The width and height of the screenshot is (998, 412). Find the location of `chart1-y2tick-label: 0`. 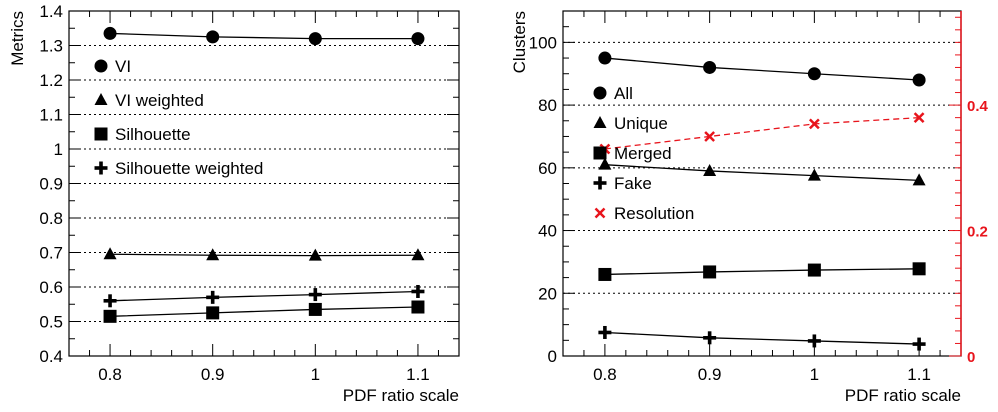

chart1-y2tick-label: 0 is located at coordinates (971, 357).